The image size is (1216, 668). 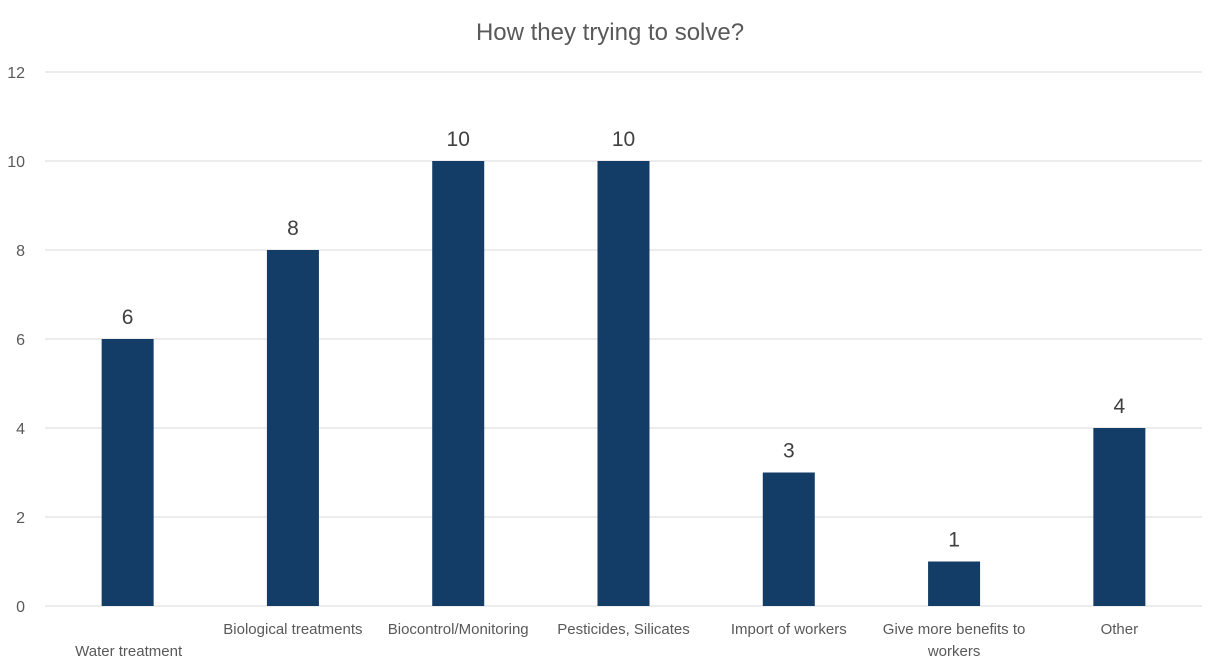 I want to click on y-tick-label: 0, so click(x=20, y=607).